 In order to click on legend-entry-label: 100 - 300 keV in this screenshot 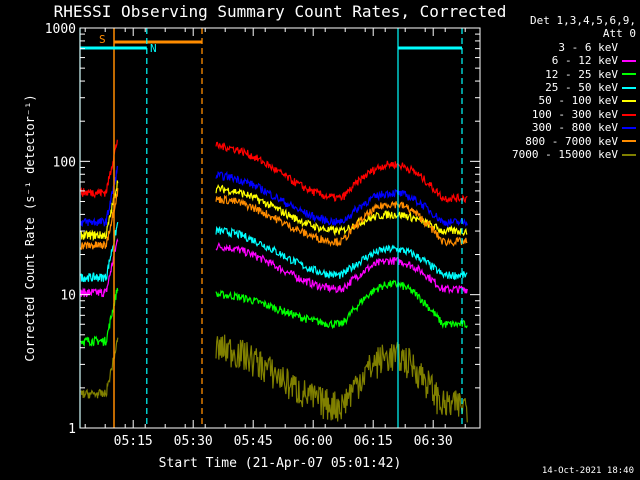, I will do `click(574, 114)`.